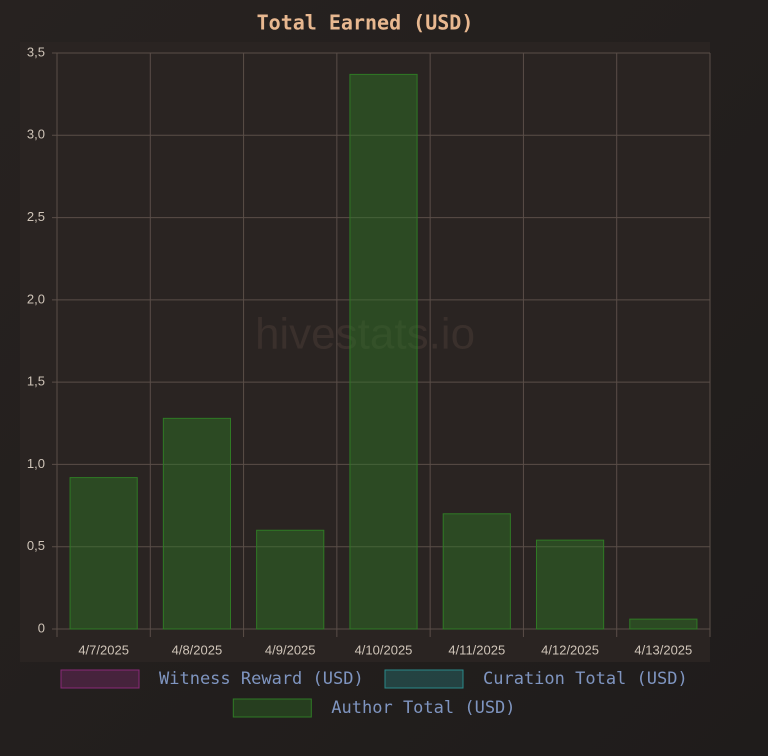 The image size is (768, 756). Describe the element at coordinates (365, 23) in the screenshot. I see `chart-title: Total Earned (USD)` at that location.